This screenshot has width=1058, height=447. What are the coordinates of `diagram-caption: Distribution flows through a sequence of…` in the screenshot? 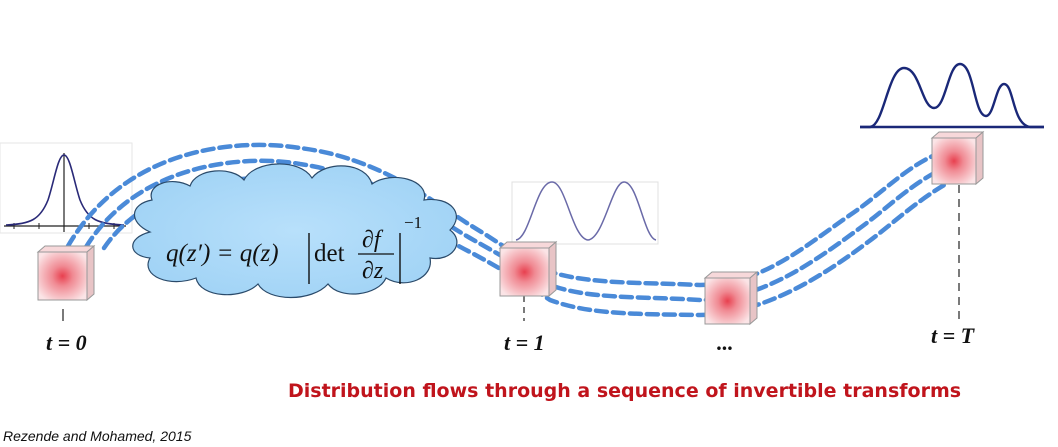 It's located at (625, 391).